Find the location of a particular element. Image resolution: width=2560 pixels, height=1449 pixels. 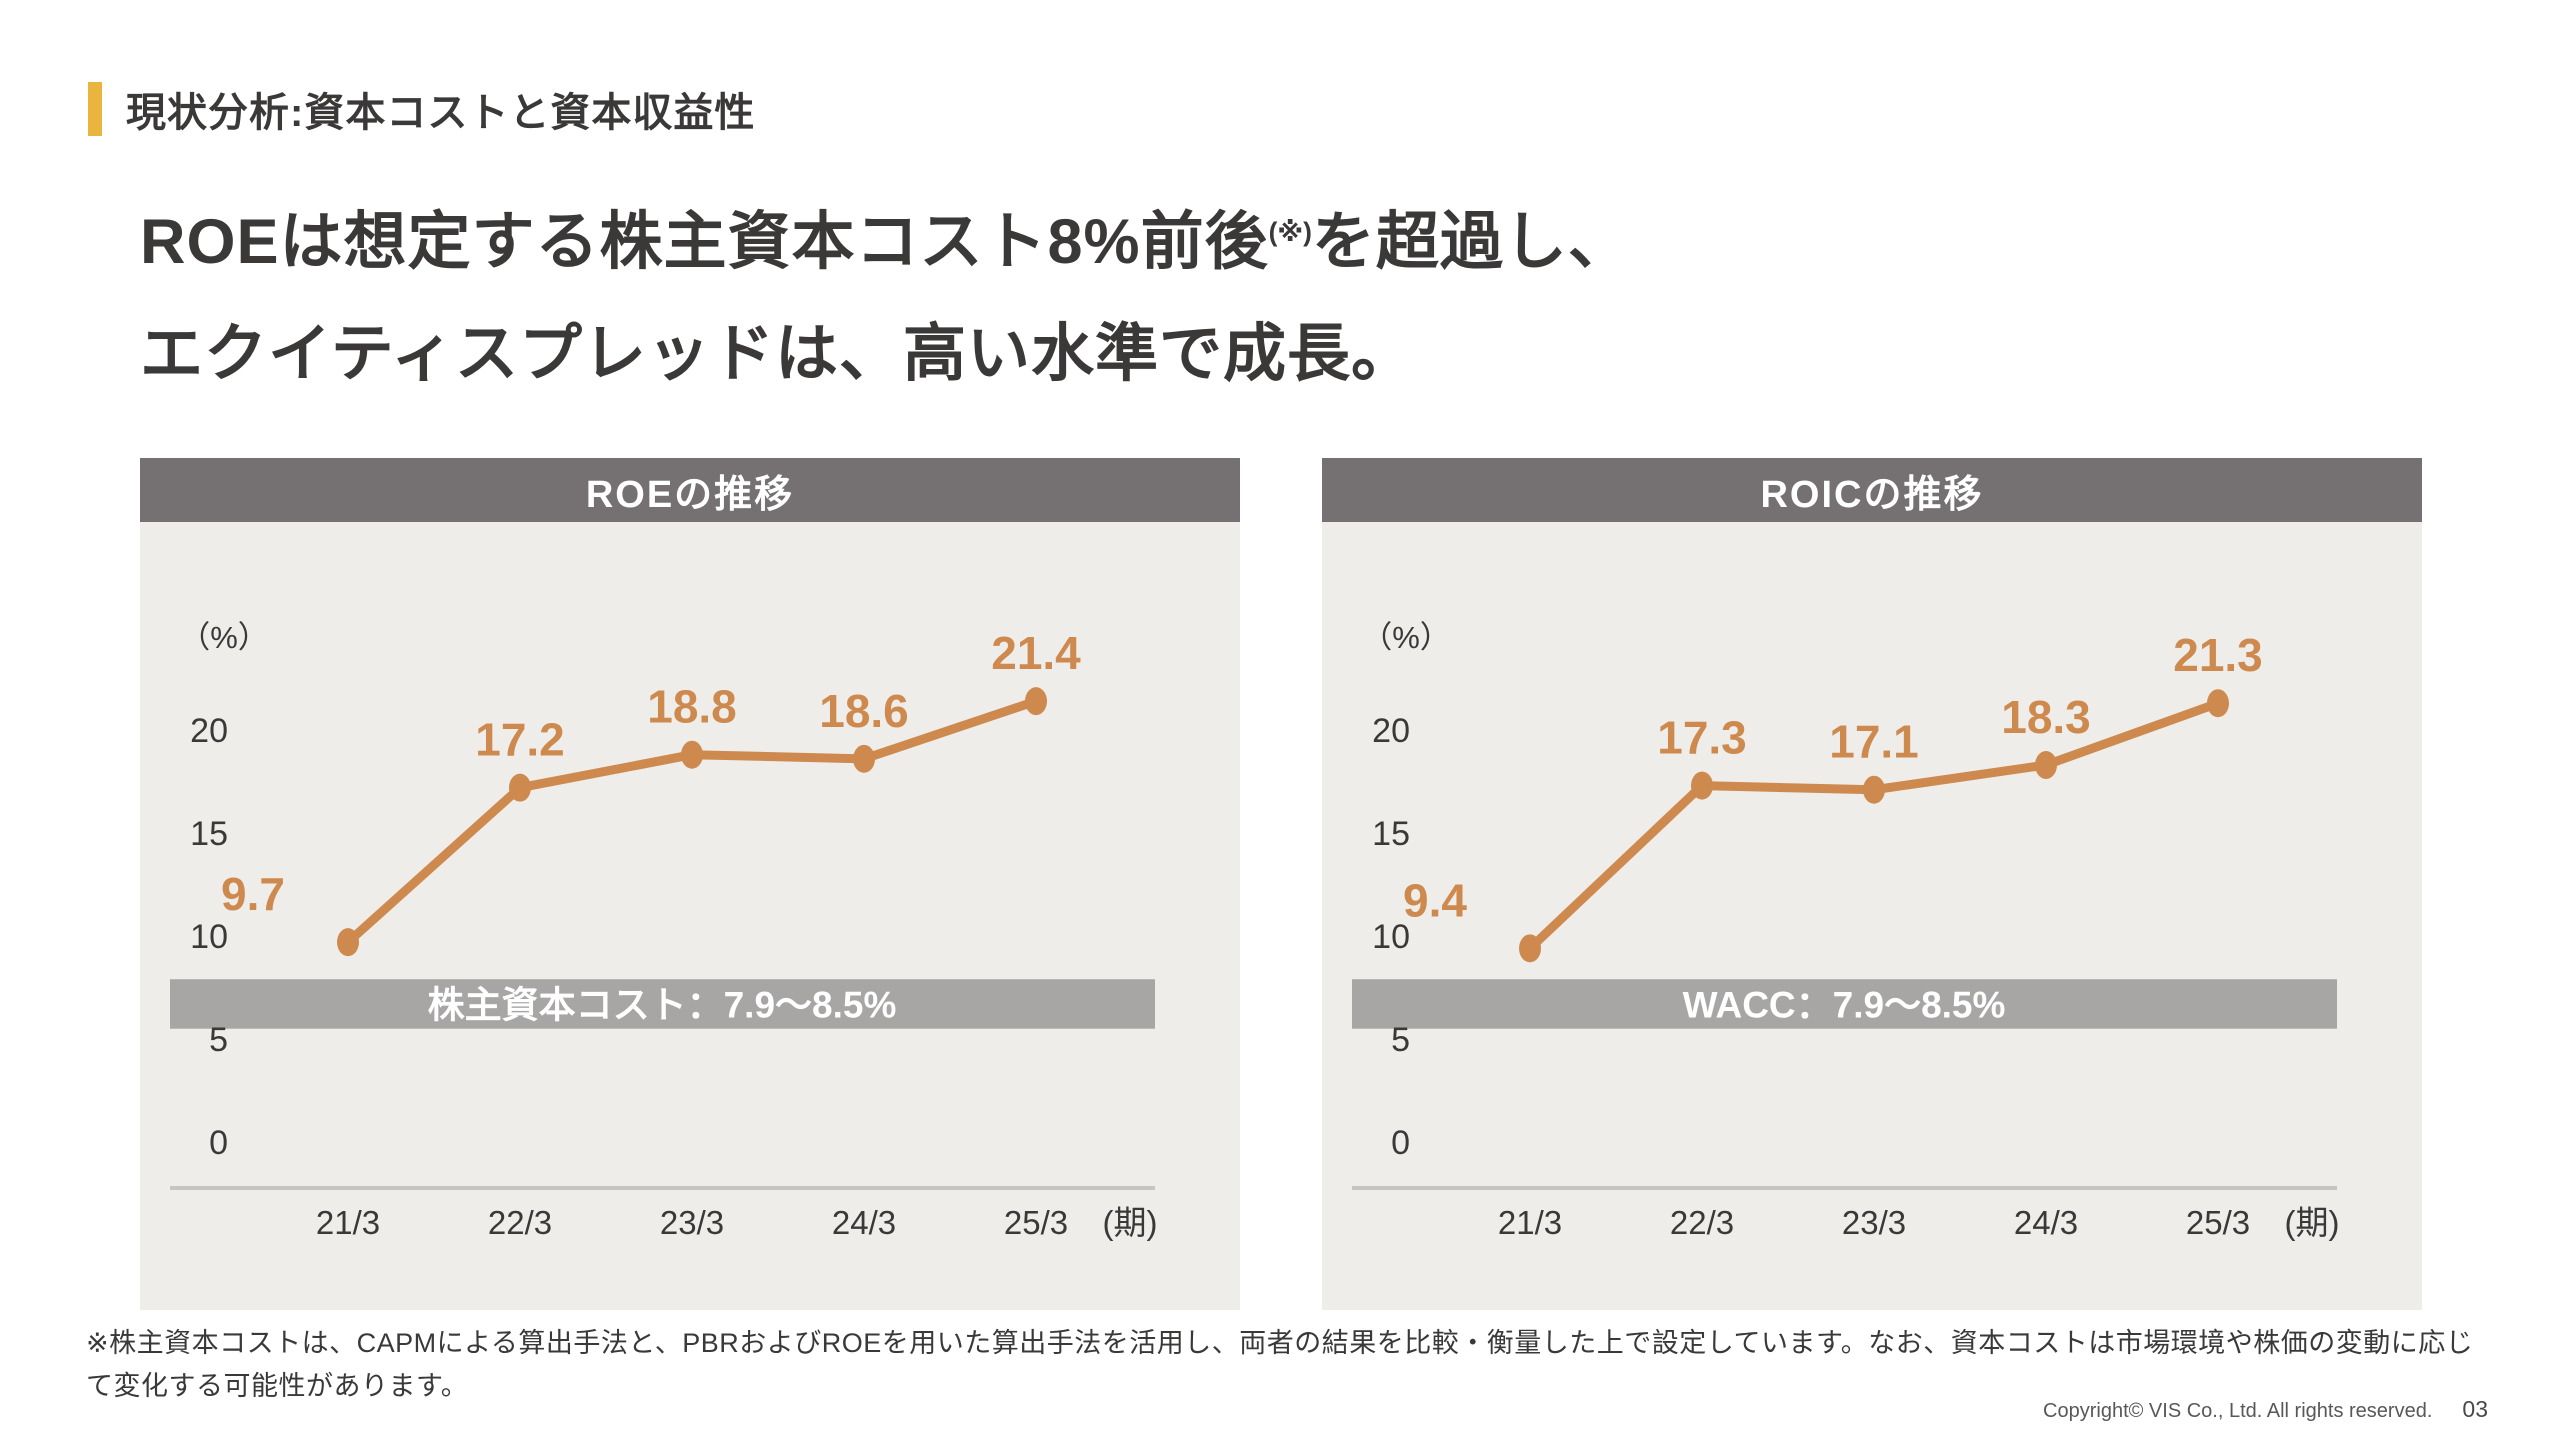

data-point-label: 18.6 is located at coordinates (864, 711).